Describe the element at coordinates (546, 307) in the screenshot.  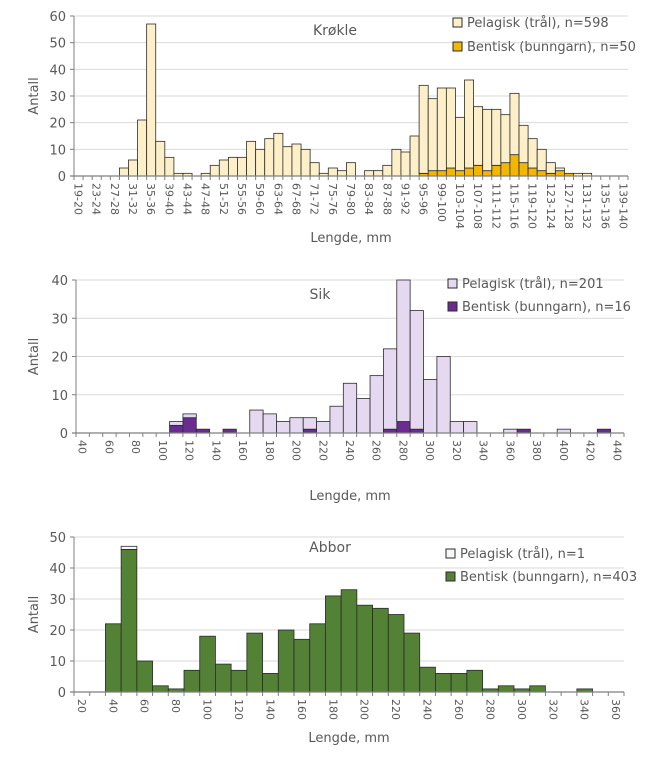
I see `legend-label: Bentisk (bunngarn), n=16` at that location.